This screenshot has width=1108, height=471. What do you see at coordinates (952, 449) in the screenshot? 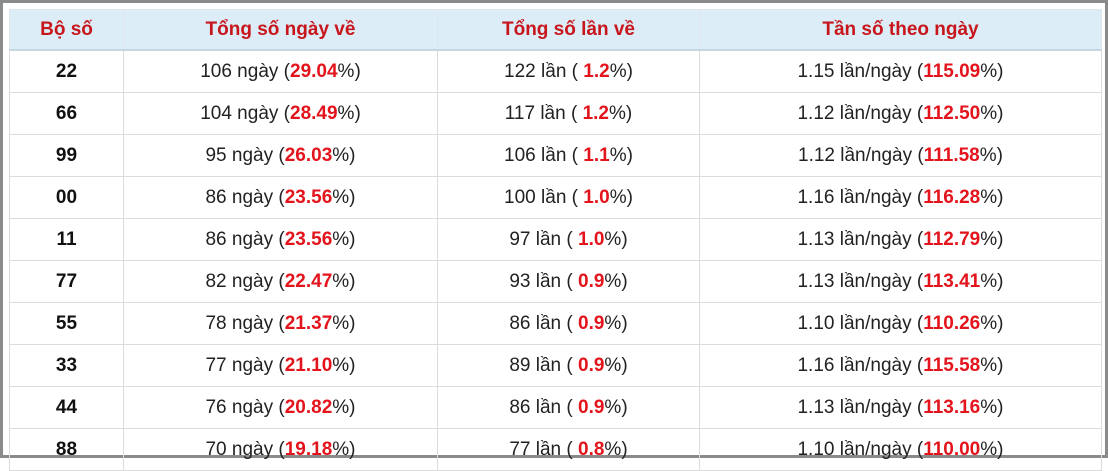
I see `highlight-value: 110.00` at bounding box center [952, 449].